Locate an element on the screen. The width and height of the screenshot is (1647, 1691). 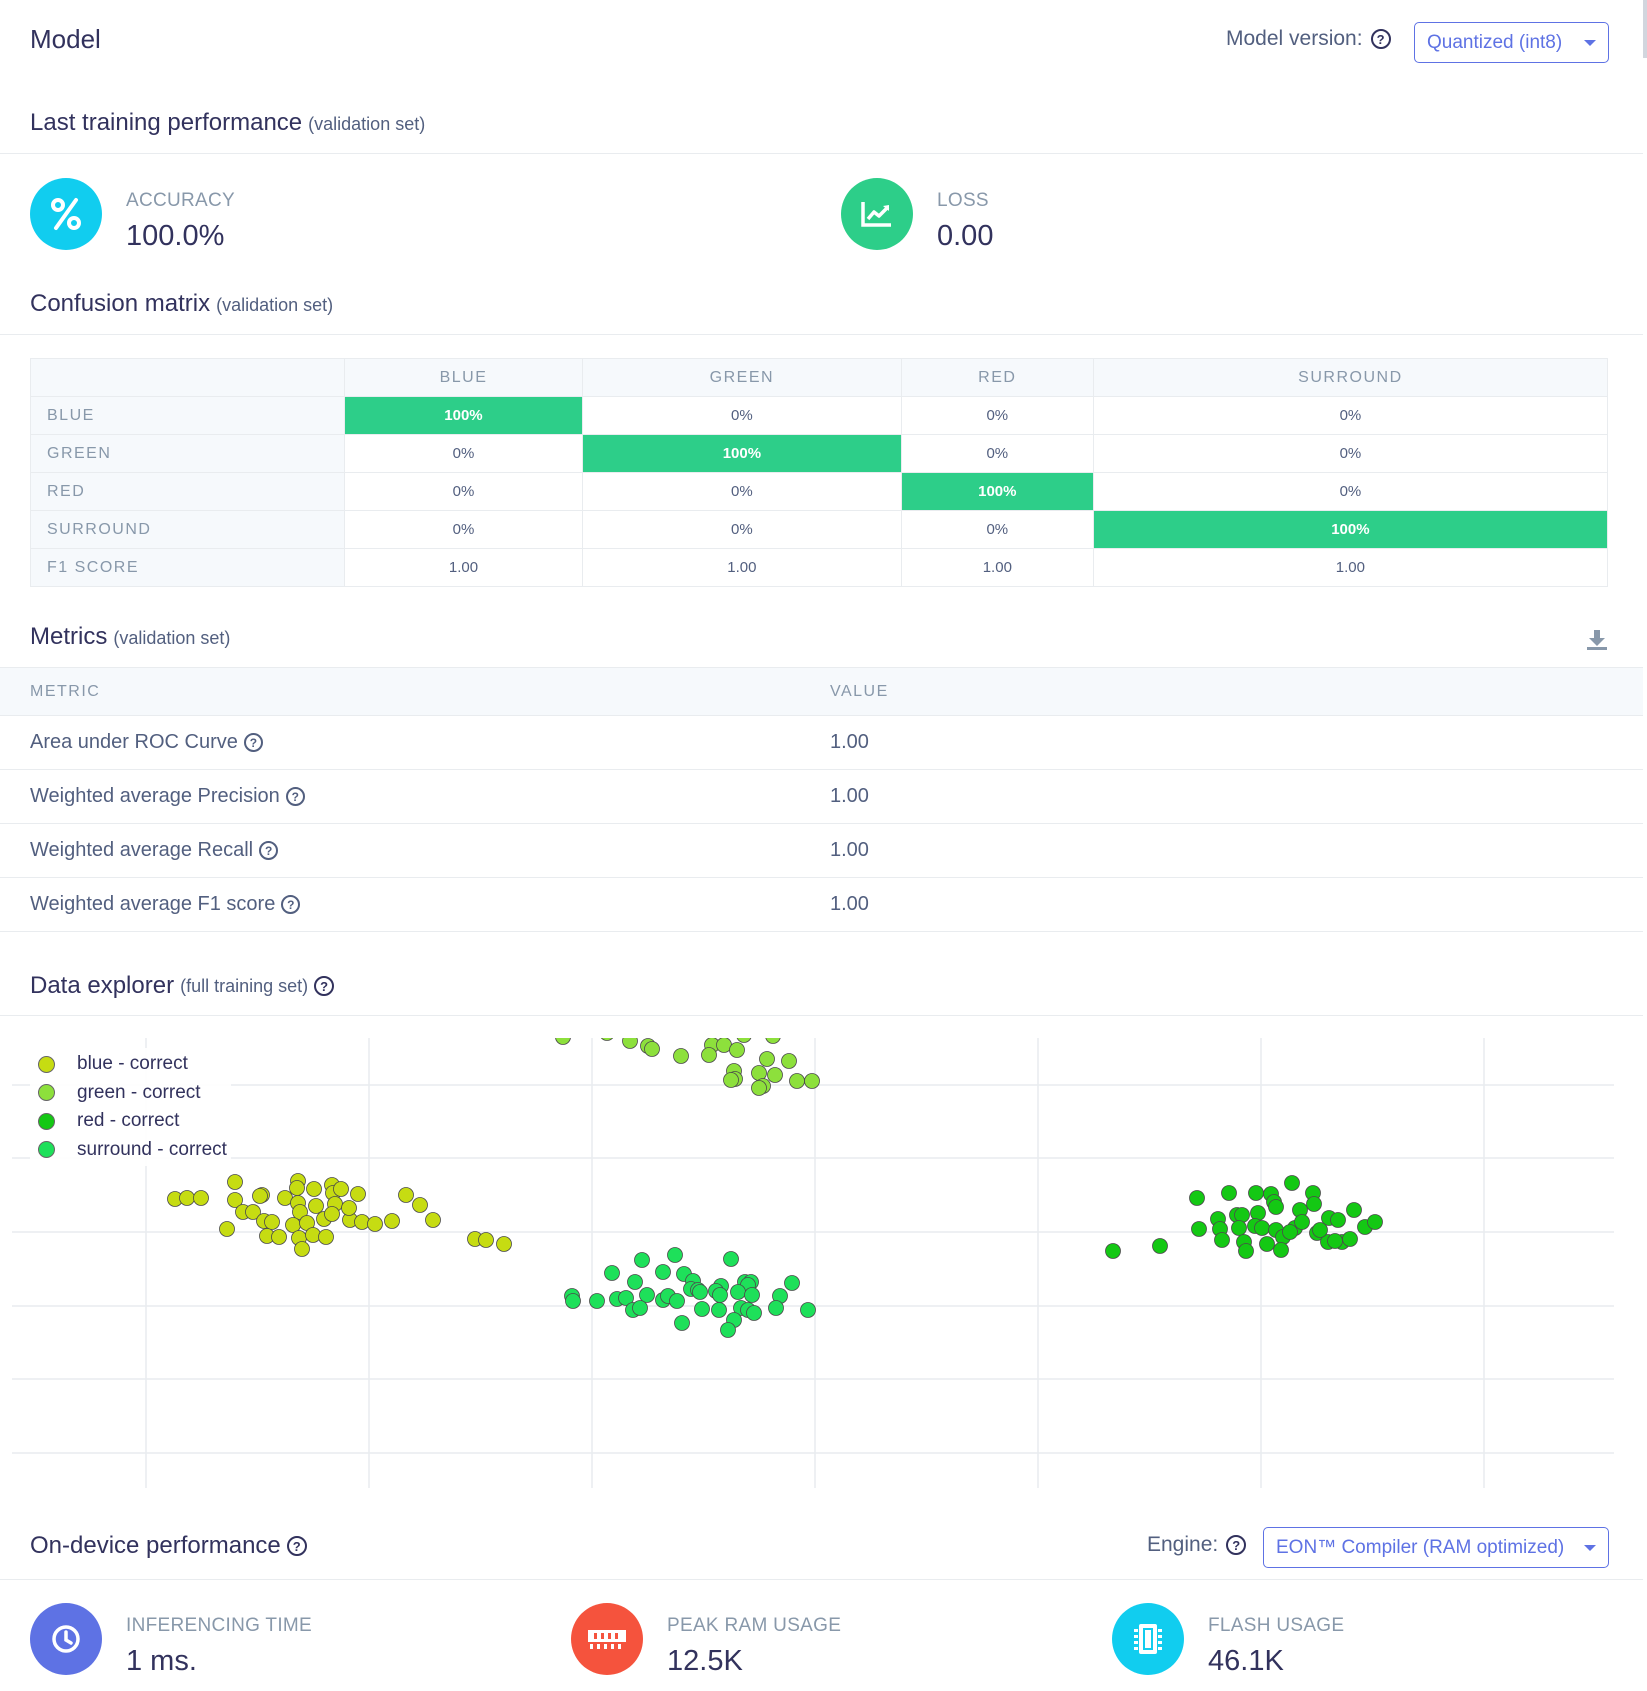
legend-item: blue - correct is located at coordinates (130, 1064).